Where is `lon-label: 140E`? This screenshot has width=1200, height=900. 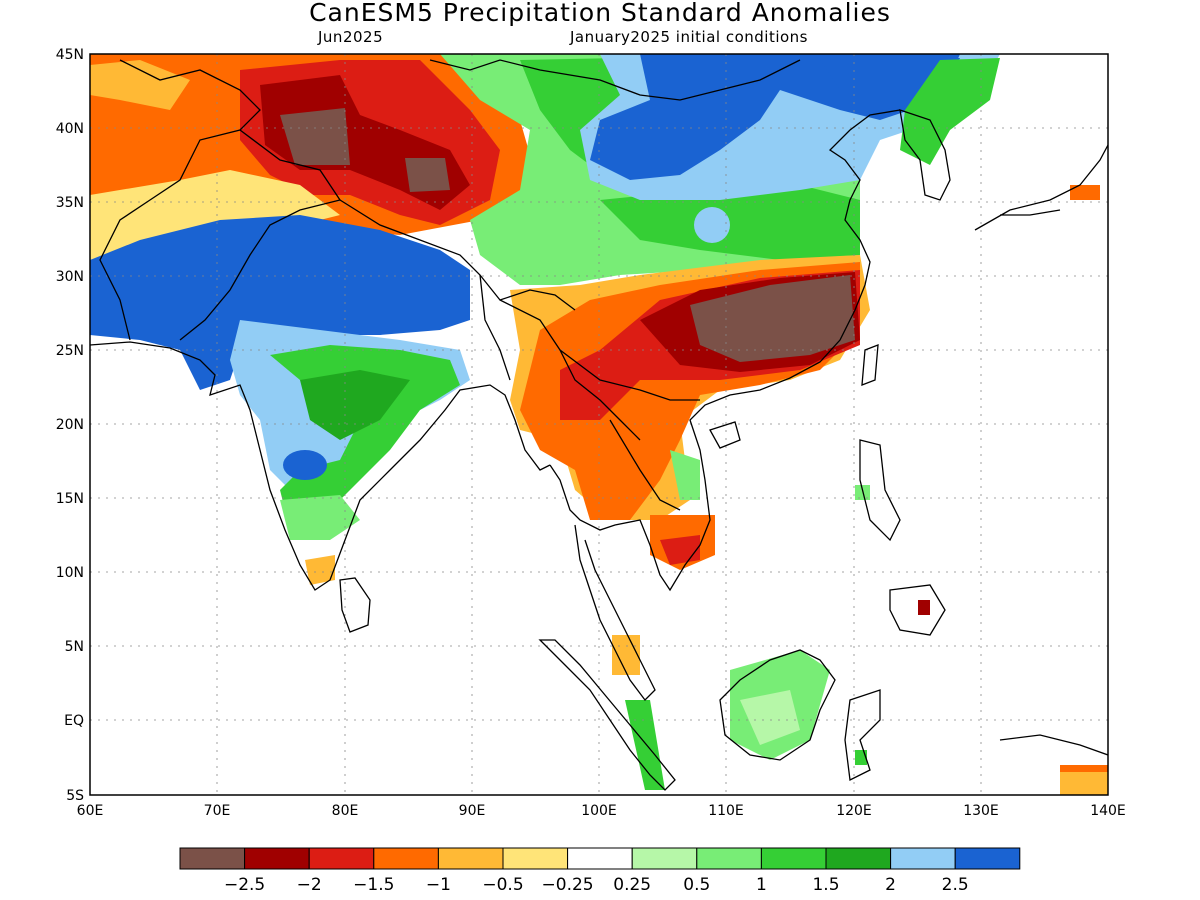
lon-label: 140E is located at coordinates (1108, 811).